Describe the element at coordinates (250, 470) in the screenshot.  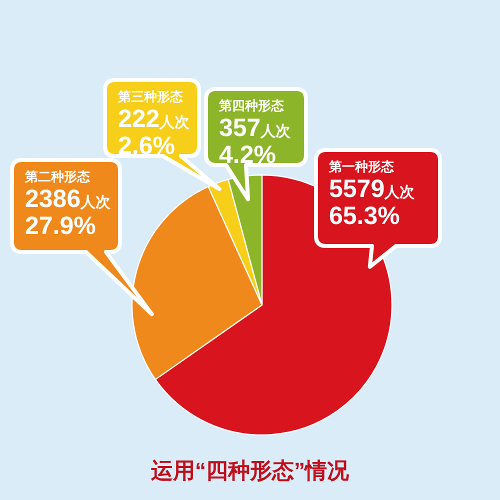
I see `text: 运用“四种形态”情况` at that location.